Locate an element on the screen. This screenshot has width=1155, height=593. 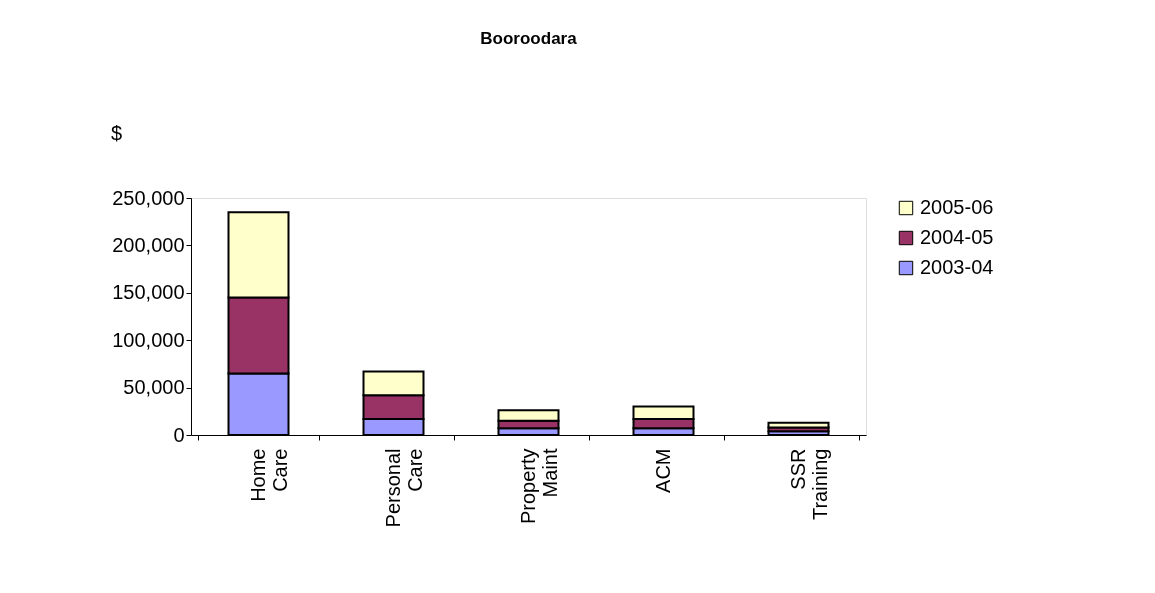
x-tick-label: Property Maint is located at coordinates (539, 486).